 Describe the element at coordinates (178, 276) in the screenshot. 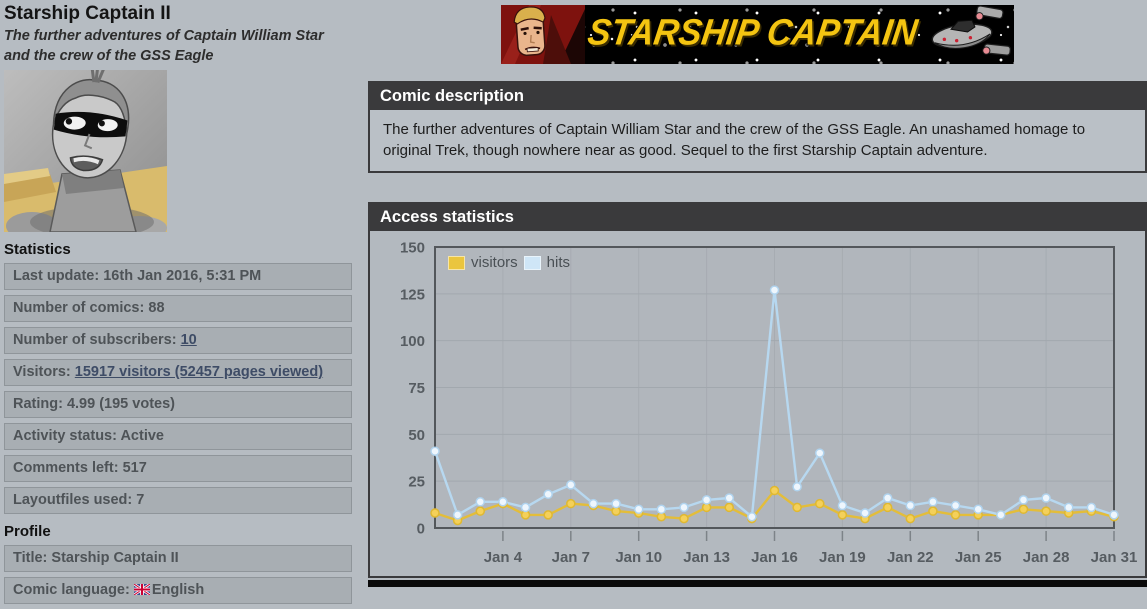

I see `stat-last-update: Last update: 16th Jan 2016, 5:31 PM` at that location.